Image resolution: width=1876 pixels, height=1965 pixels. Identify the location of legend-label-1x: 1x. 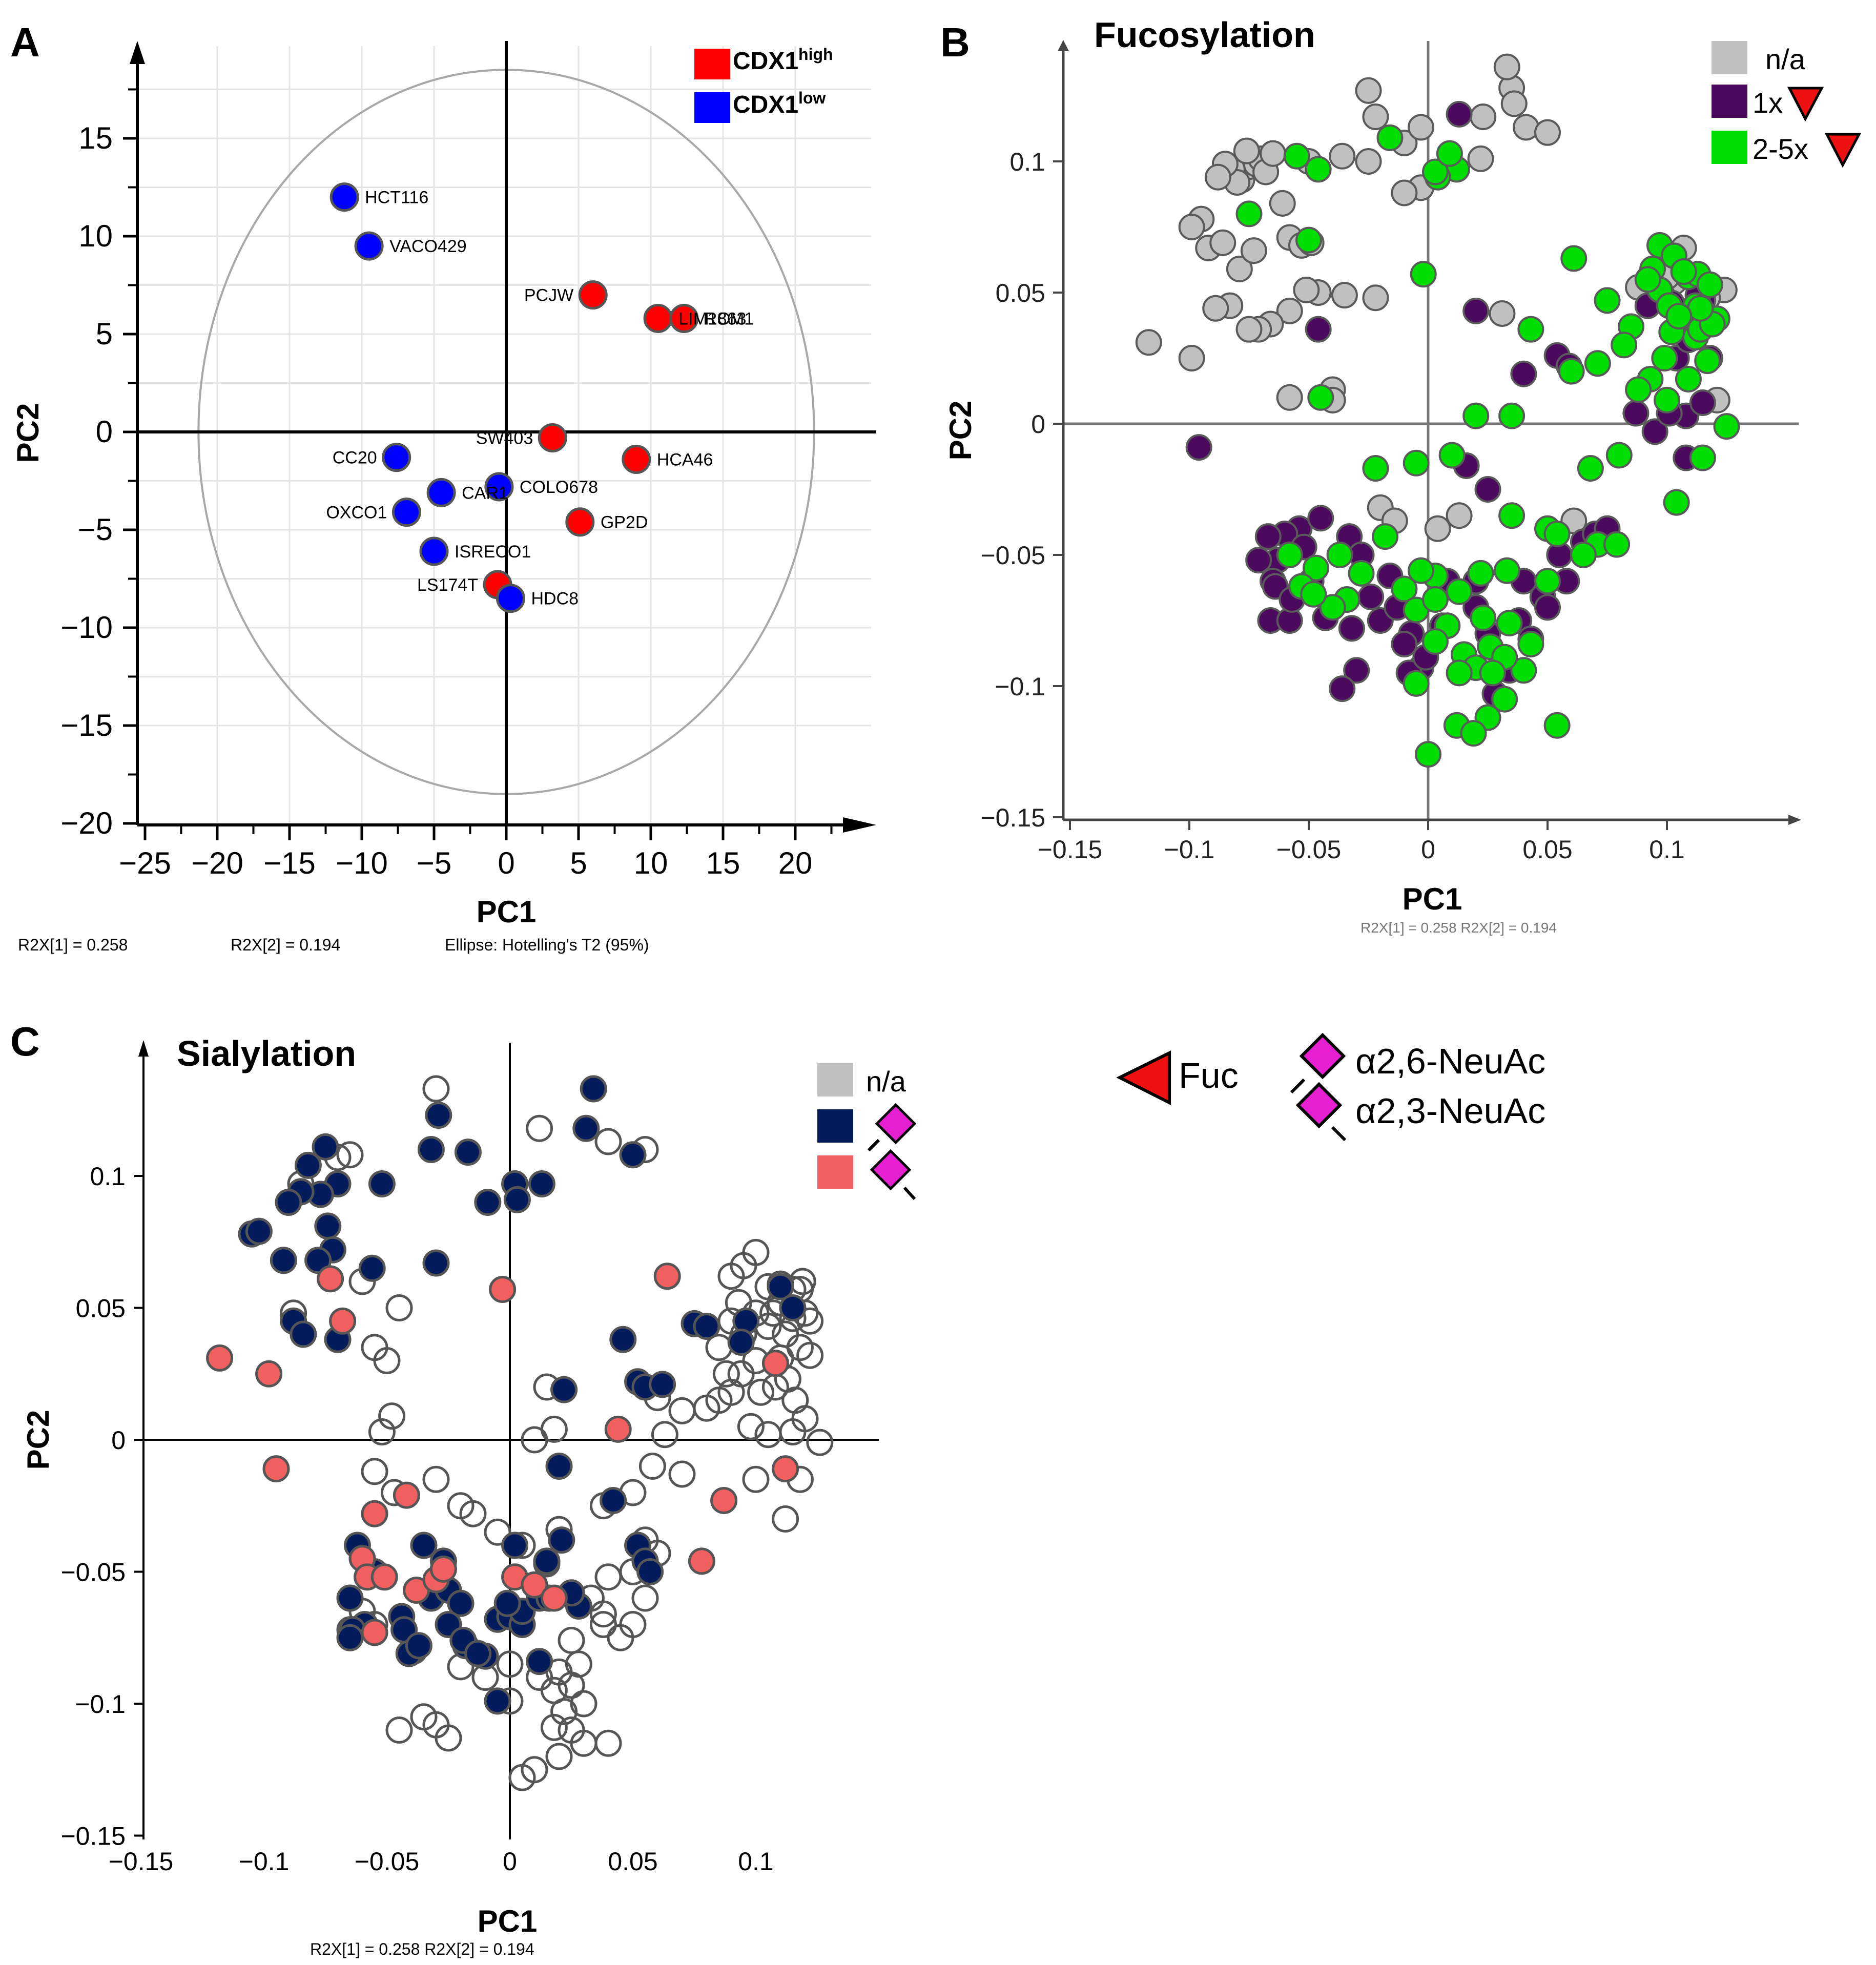
(1768, 103).